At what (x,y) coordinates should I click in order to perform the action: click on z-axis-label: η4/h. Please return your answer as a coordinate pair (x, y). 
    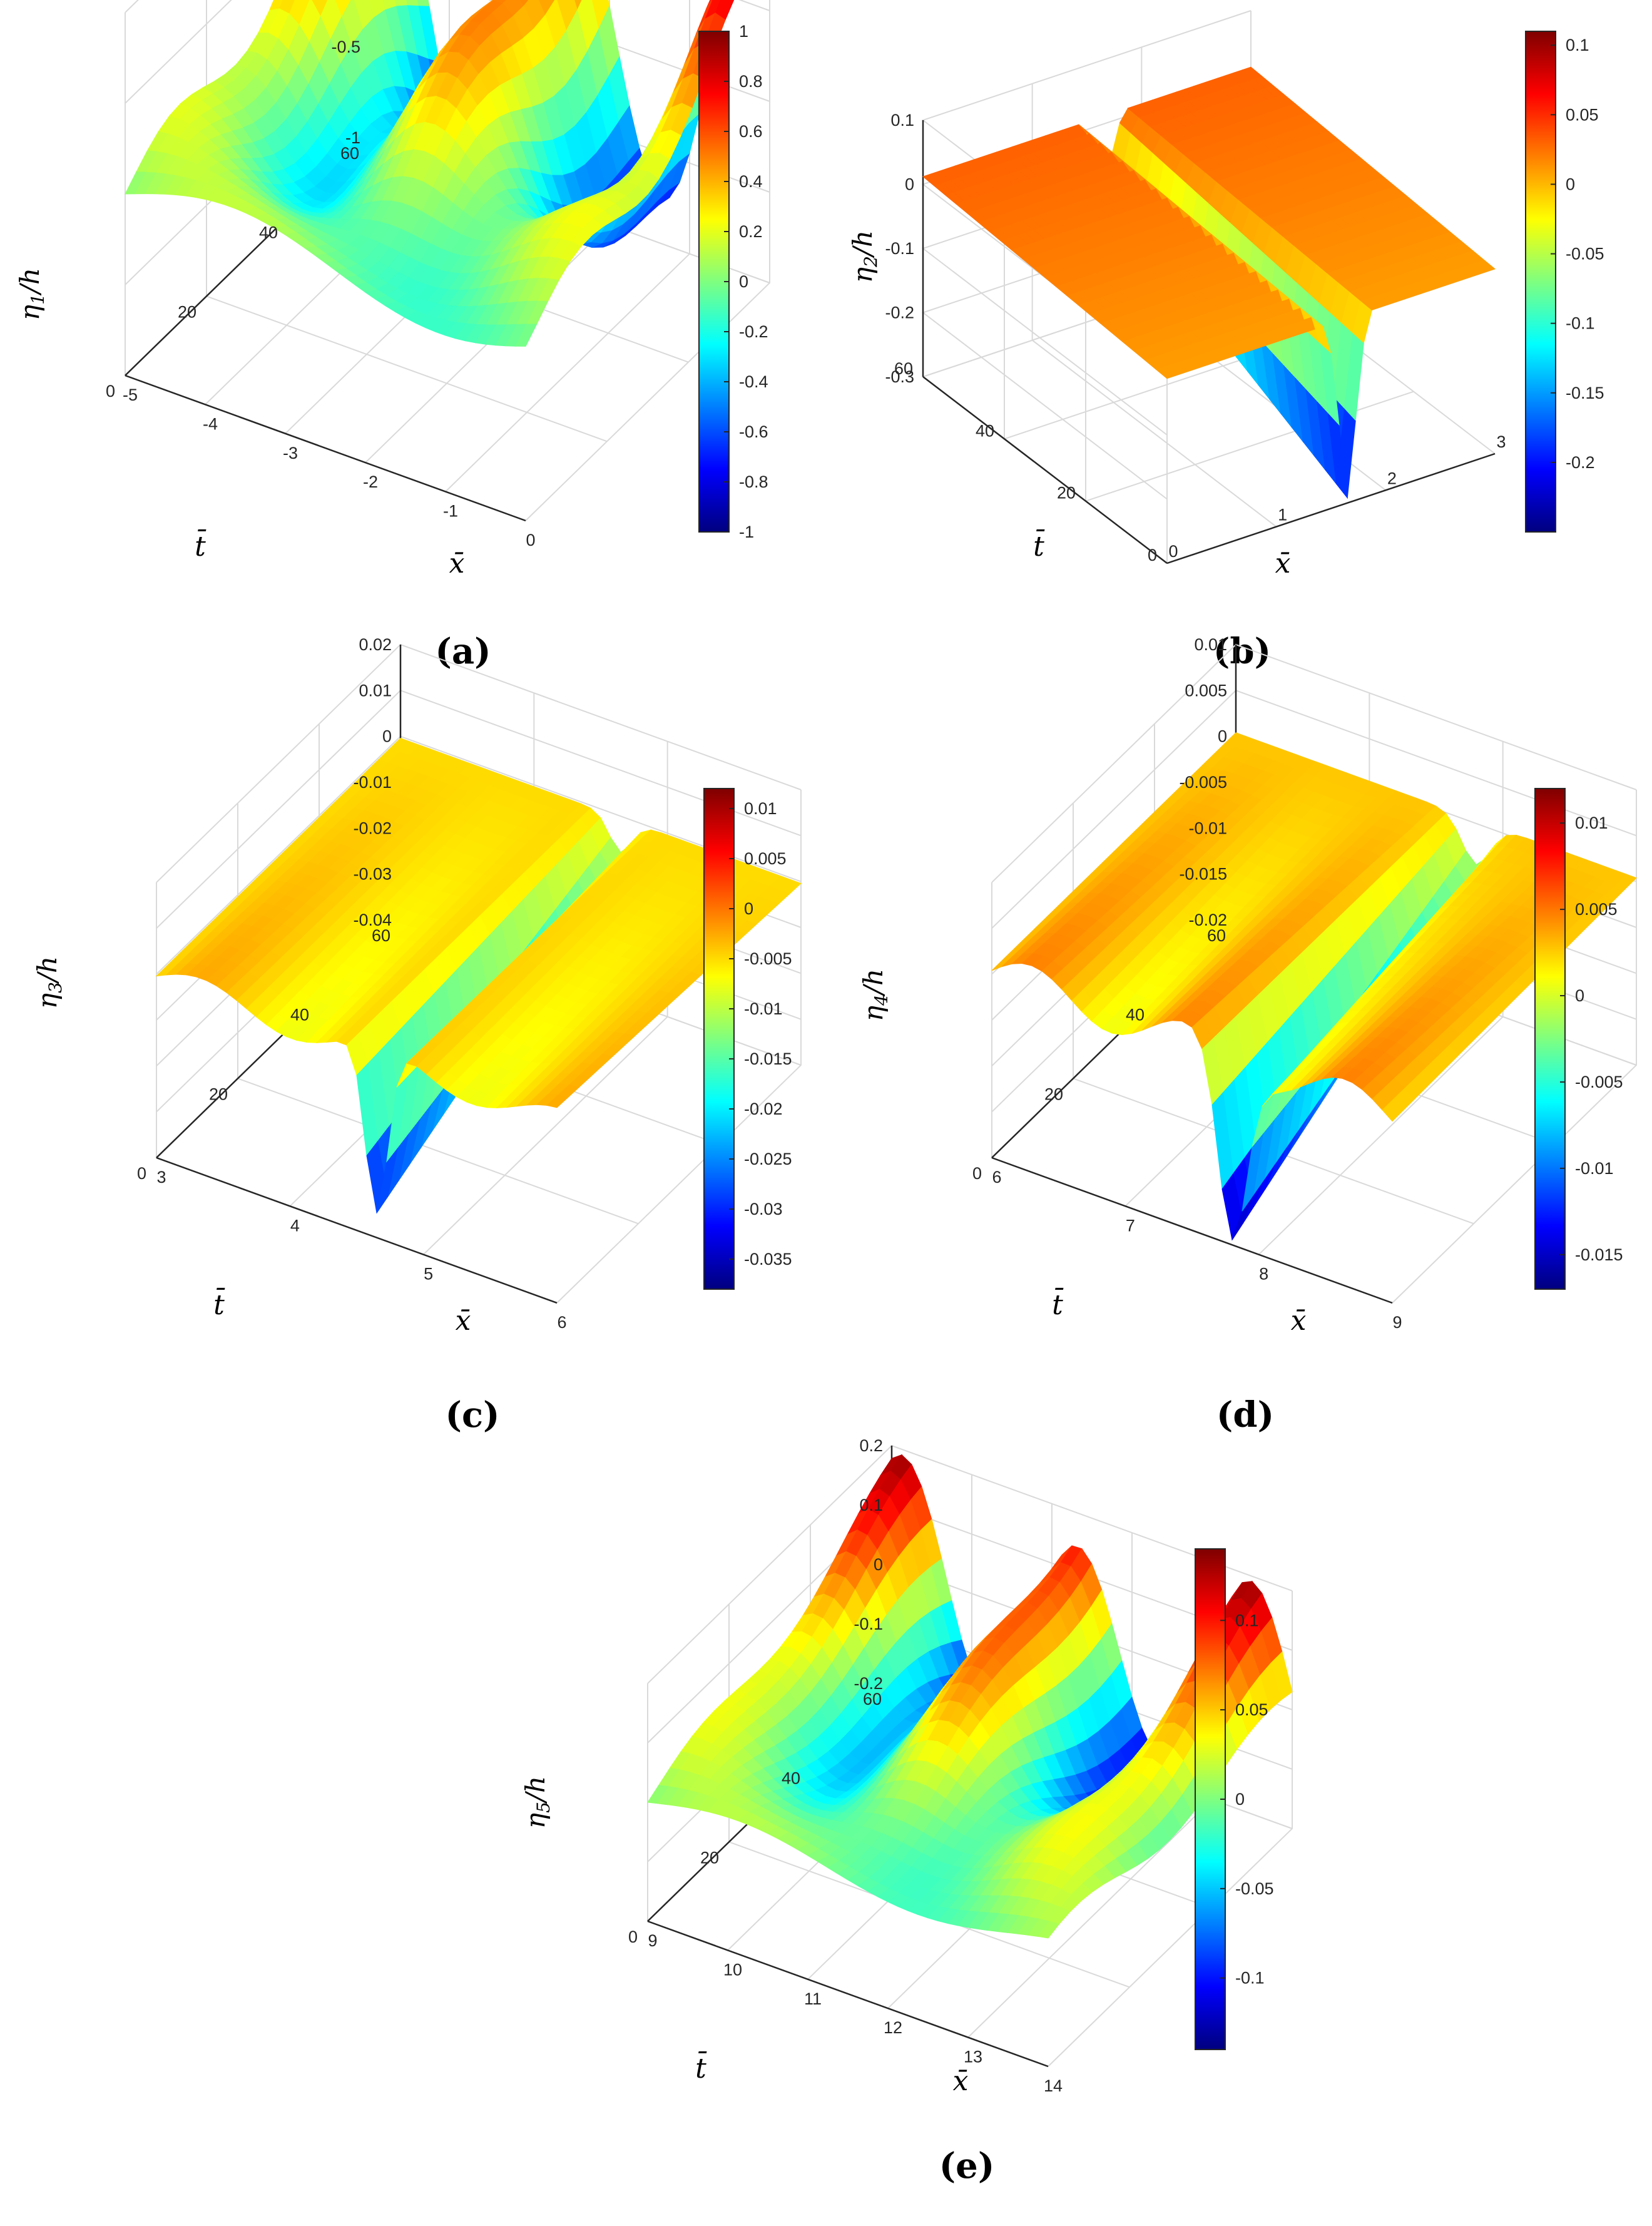
    Looking at the image, I should click on (875, 995).